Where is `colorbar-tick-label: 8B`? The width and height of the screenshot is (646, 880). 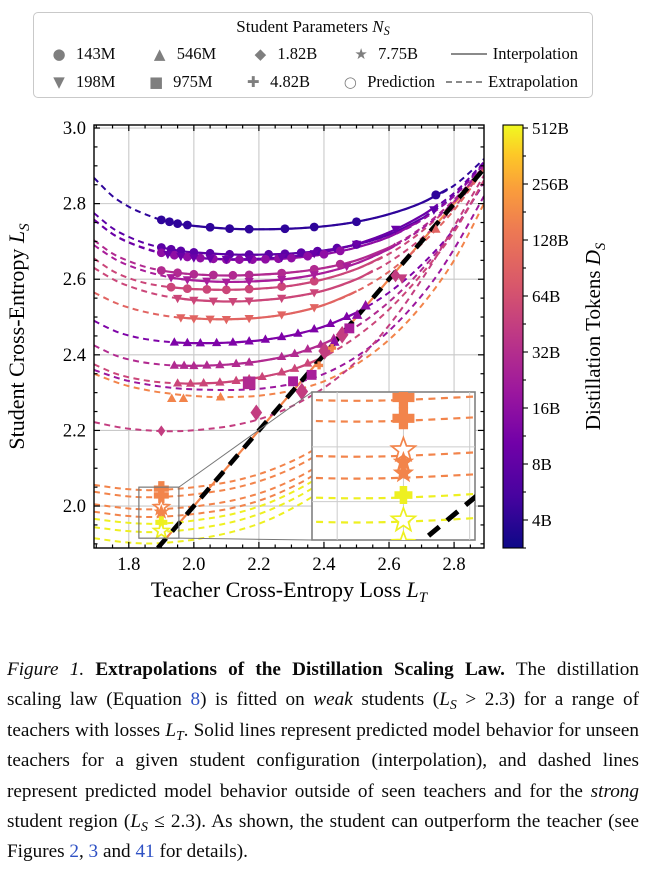
colorbar-tick-label: 8B is located at coordinates (542, 464).